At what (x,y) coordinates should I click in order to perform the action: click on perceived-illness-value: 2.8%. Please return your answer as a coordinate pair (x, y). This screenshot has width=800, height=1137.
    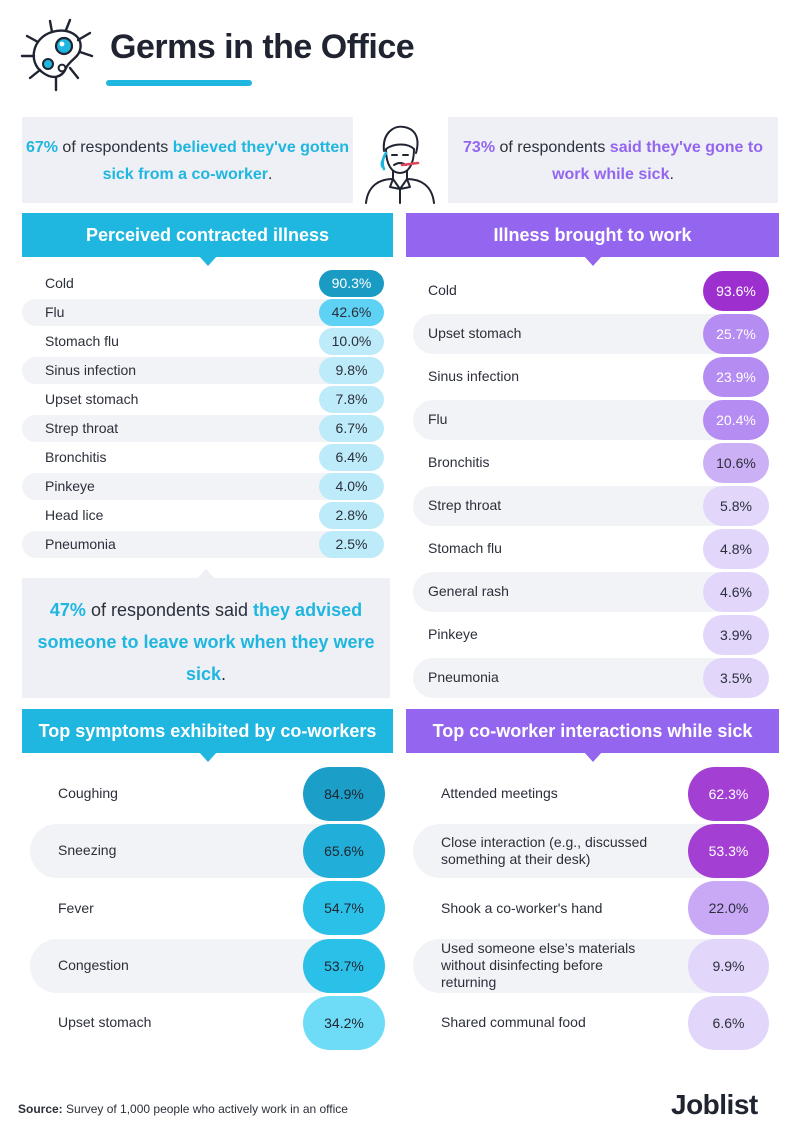
    Looking at the image, I should click on (351, 515).